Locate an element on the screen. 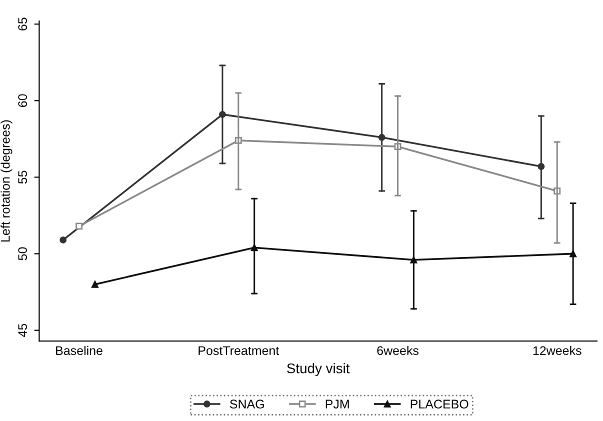 The height and width of the screenshot is (421, 603). x-tick-label: PostTreatment is located at coordinates (239, 351).